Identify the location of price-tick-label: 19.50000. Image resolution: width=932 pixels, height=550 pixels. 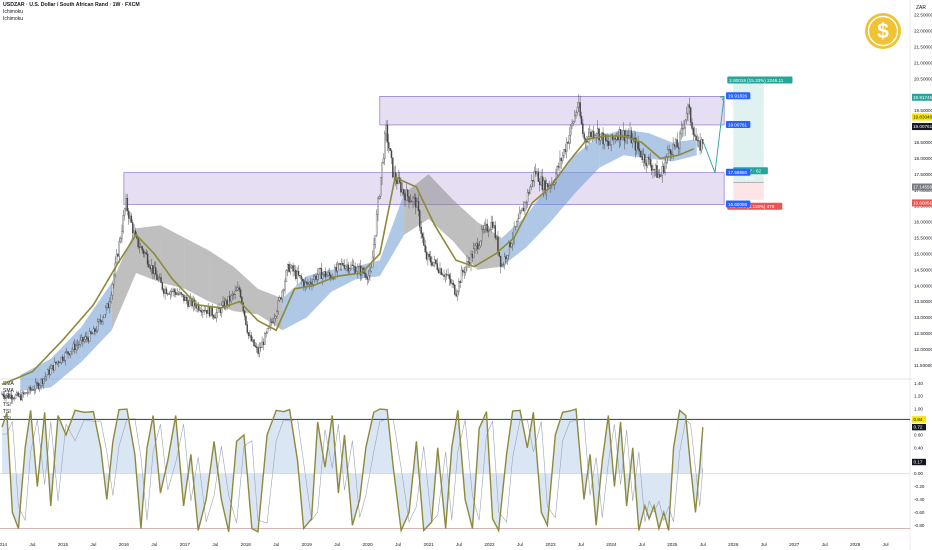
(923, 110).